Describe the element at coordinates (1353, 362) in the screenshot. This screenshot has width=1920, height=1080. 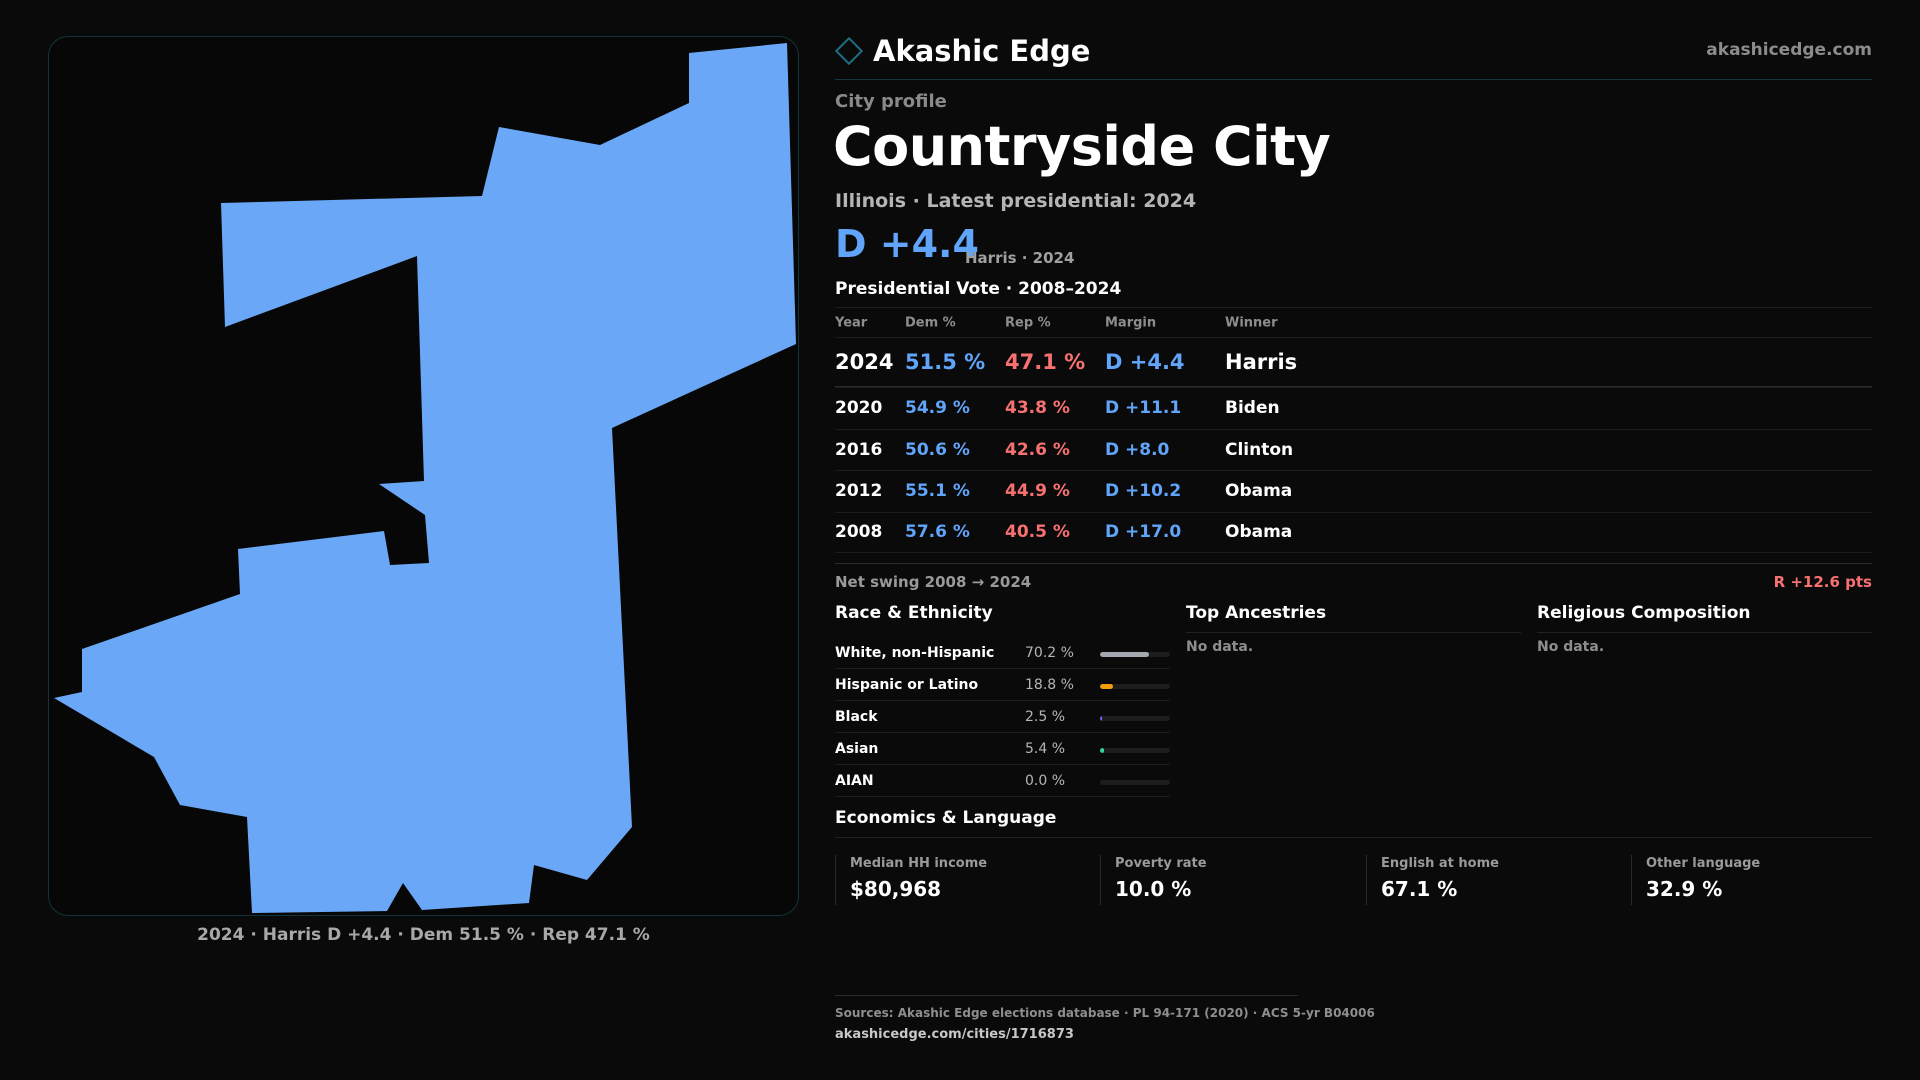
I see `table-row: 2024 51.5 % 47.1 % D +4.4 Harris` at that location.